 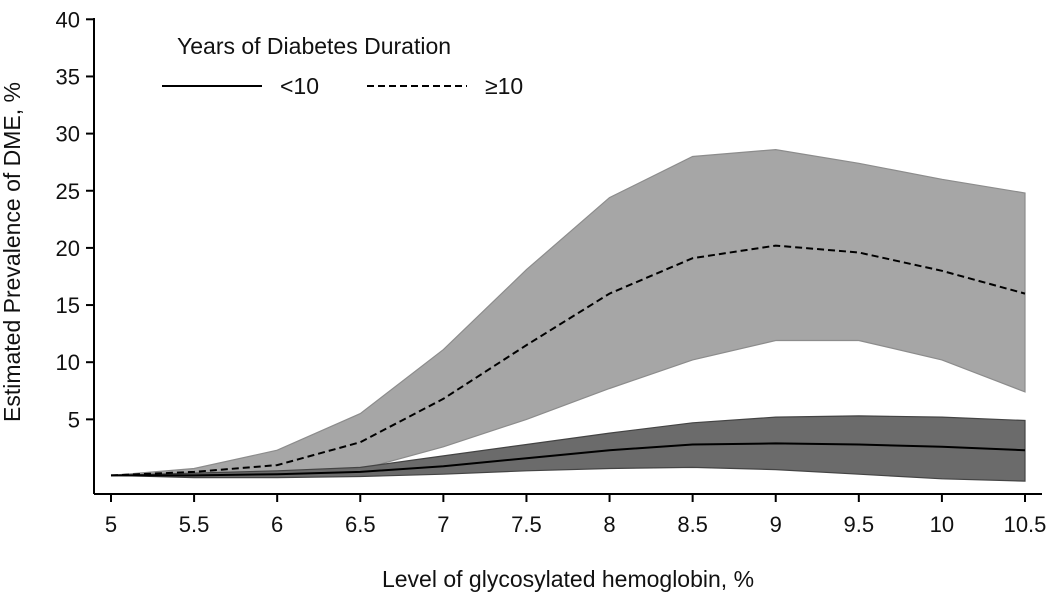 What do you see at coordinates (299, 86) in the screenshot?
I see `legend-label-under-10: <10` at bounding box center [299, 86].